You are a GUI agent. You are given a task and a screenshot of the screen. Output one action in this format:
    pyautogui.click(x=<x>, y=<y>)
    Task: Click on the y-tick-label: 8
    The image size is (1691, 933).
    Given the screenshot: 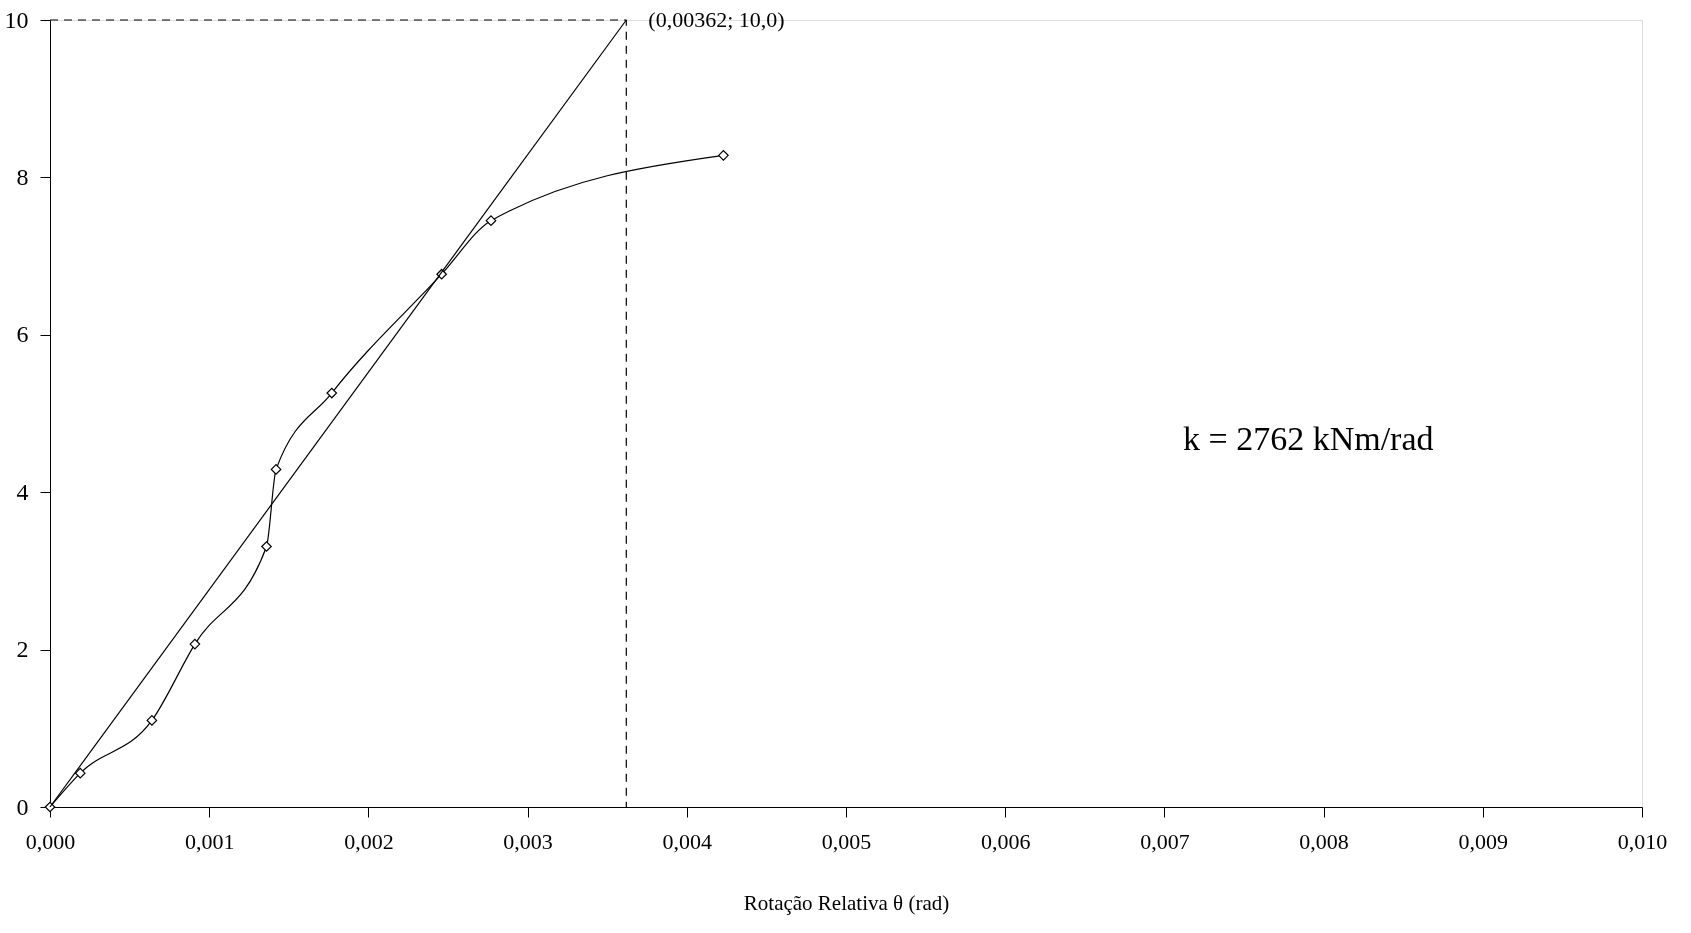 What is the action you would take?
    pyautogui.click(x=22, y=176)
    